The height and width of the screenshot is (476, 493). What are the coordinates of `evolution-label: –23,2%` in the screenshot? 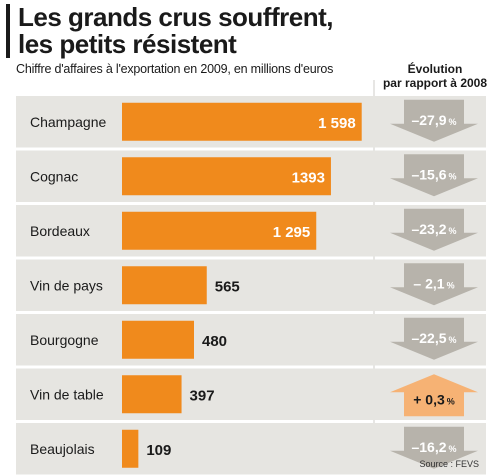 It's located at (433, 229).